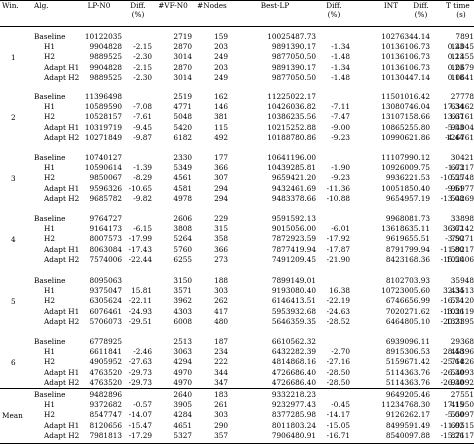 The width and height of the screenshot is (474, 446). Describe the element at coordinates (106, 425) in the screenshot. I see `cell-lp: 8120656` at that location.